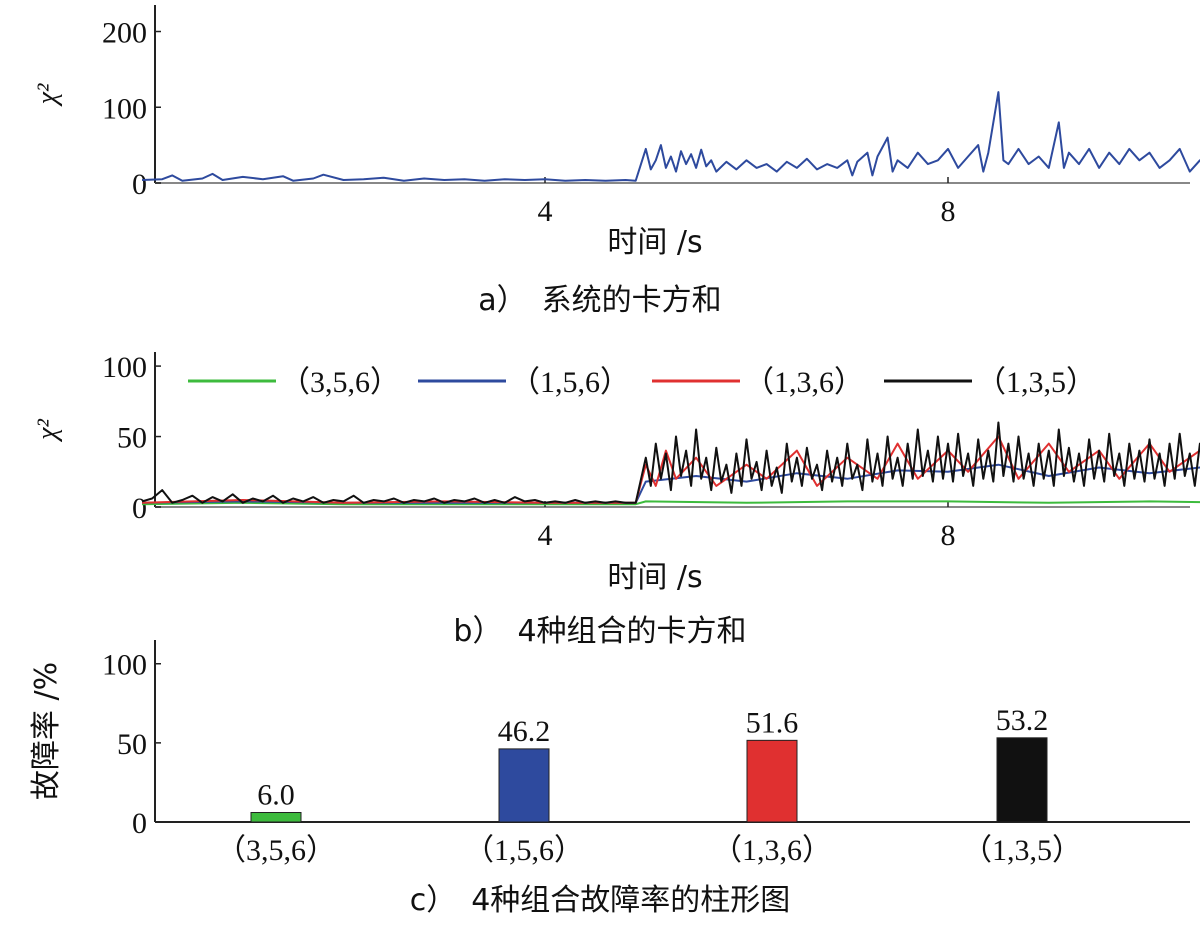  I want to click on panel-caption: a） 系统的卡方和, so click(599, 300).